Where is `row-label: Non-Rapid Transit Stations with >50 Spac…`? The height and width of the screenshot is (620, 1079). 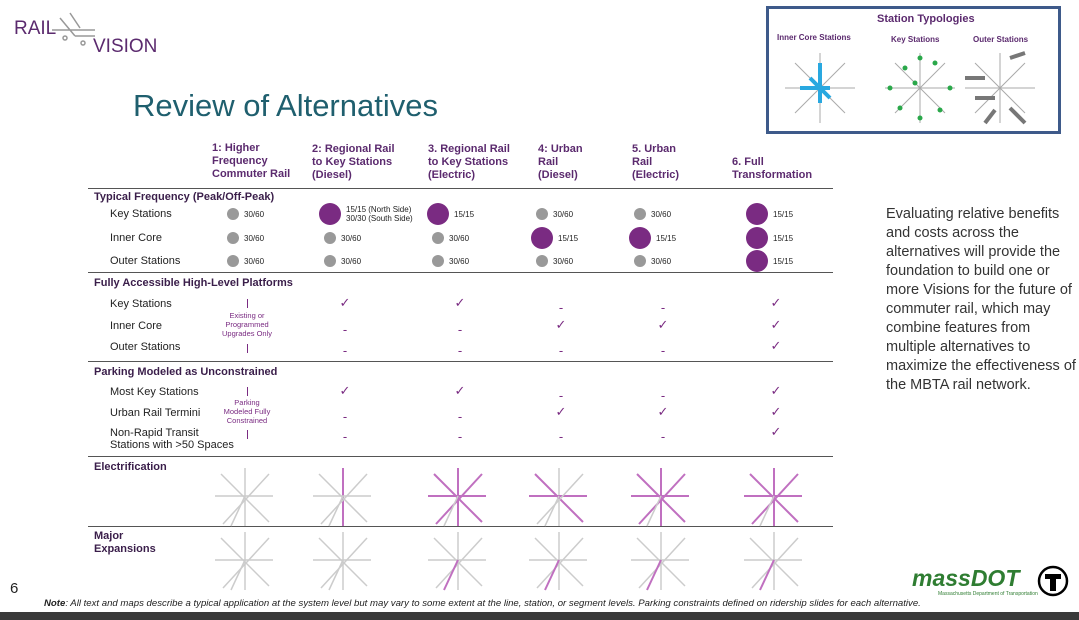 row-label: Non-Rapid Transit Stations with >50 Spac… is located at coordinates (172, 439).